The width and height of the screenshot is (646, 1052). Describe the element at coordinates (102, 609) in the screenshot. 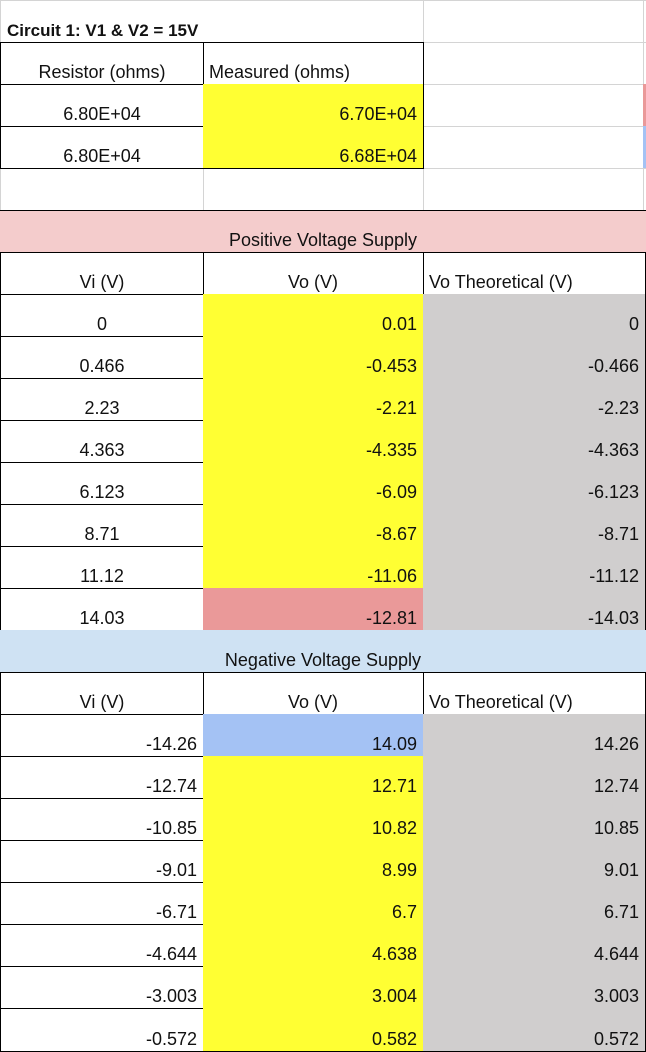

I see `vi-cell: 14.03` at that location.